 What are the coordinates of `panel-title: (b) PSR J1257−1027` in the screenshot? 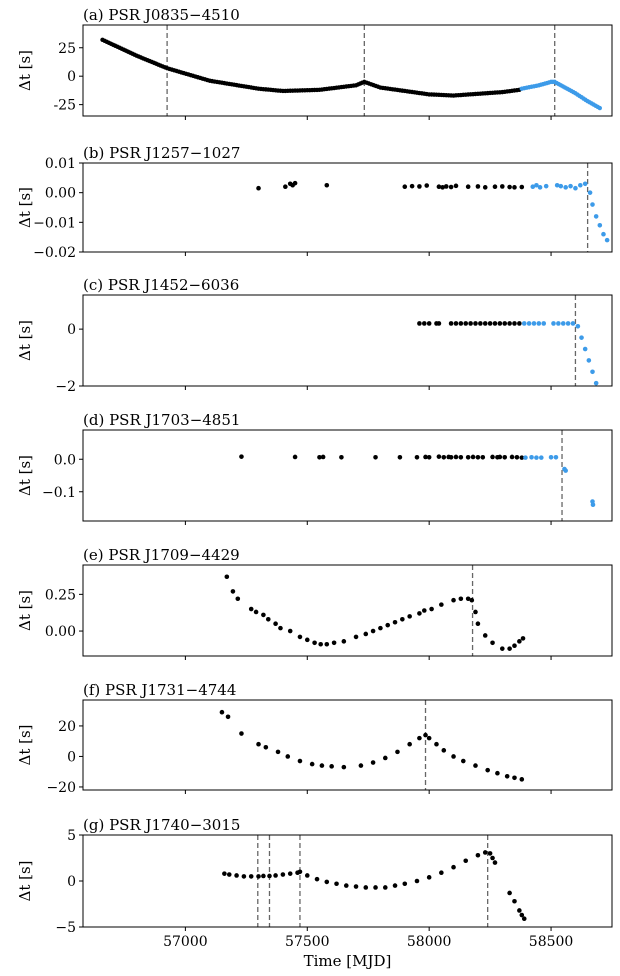 It's located at (161, 153).